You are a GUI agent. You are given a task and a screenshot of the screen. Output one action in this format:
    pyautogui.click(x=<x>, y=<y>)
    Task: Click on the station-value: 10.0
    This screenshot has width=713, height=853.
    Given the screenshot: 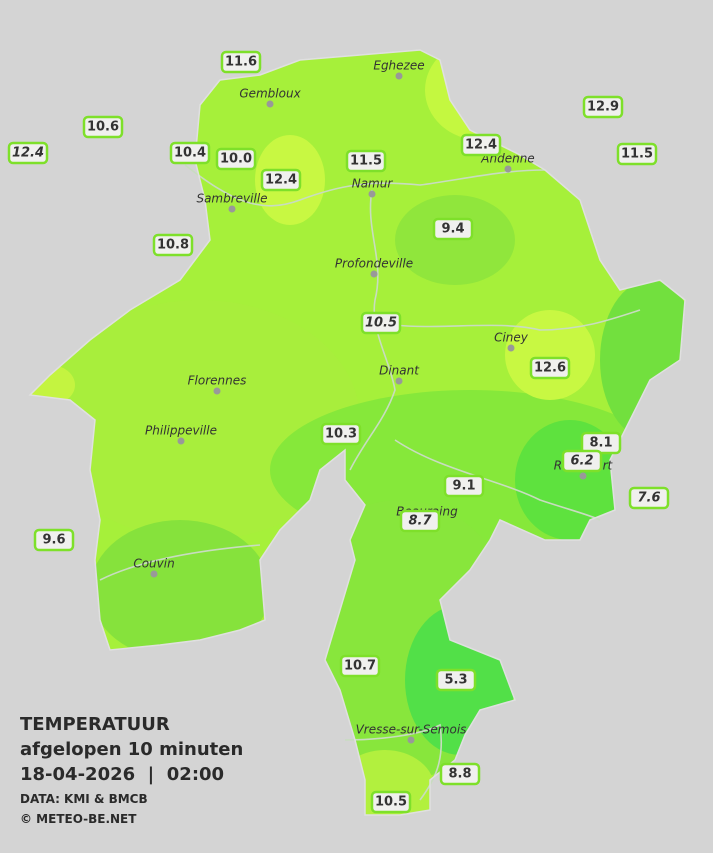 What is the action you would take?
    pyautogui.click(x=236, y=159)
    